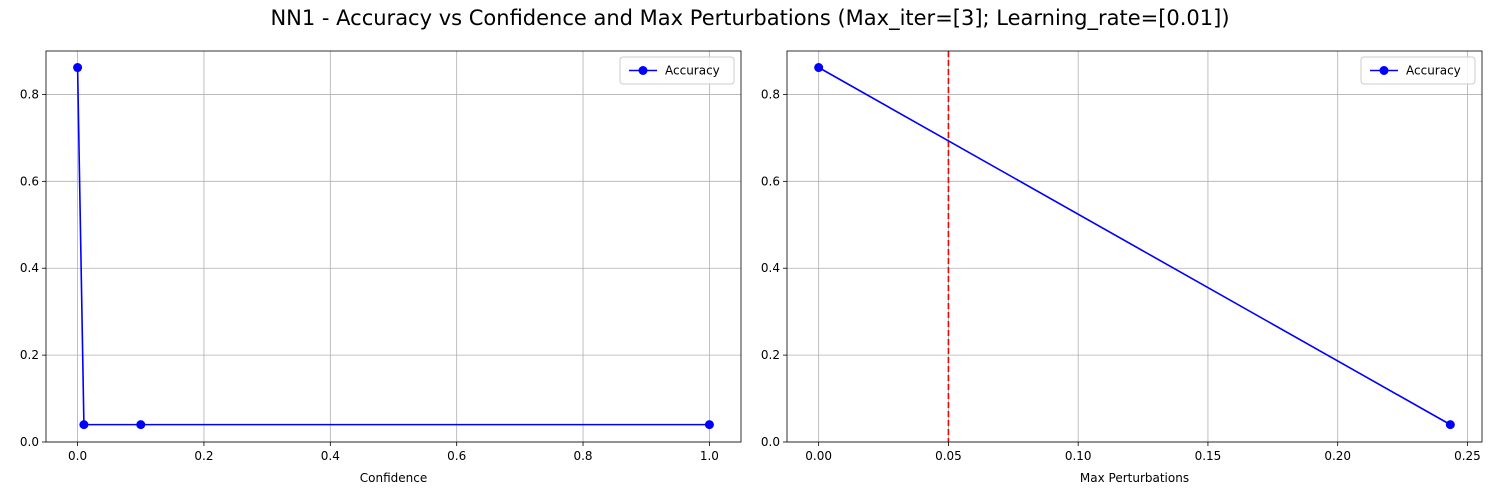 The height and width of the screenshot is (500, 1500). I want to click on x-tick-label: 0.10, so click(1078, 456).